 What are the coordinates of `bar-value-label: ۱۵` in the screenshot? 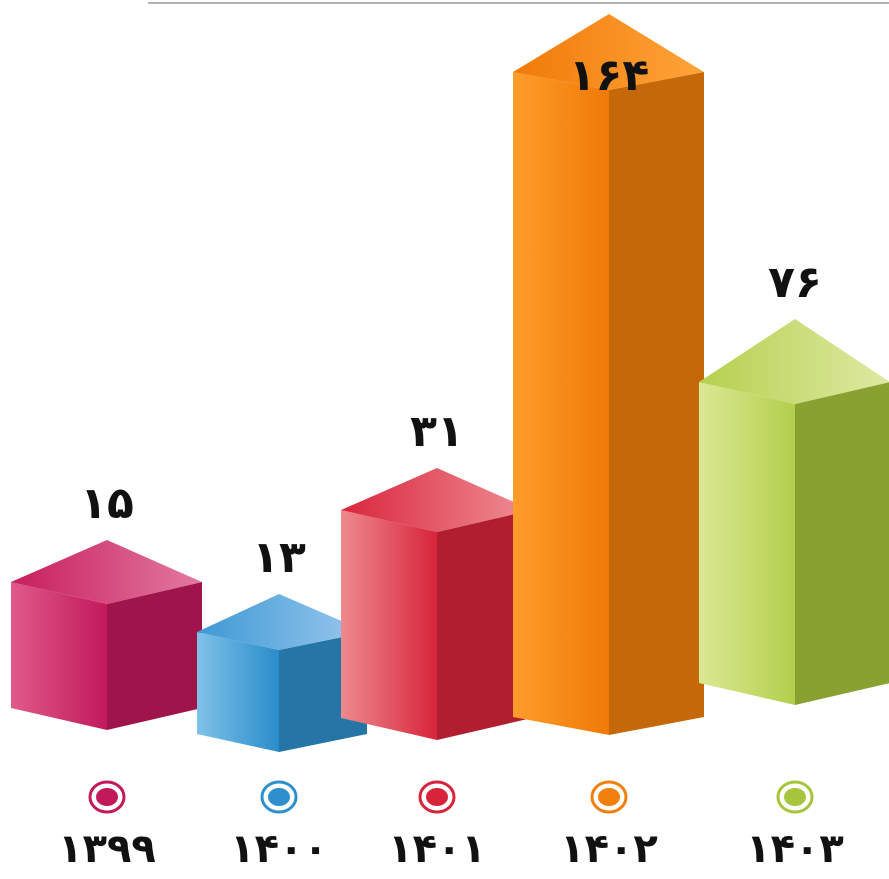 It's located at (107, 503).